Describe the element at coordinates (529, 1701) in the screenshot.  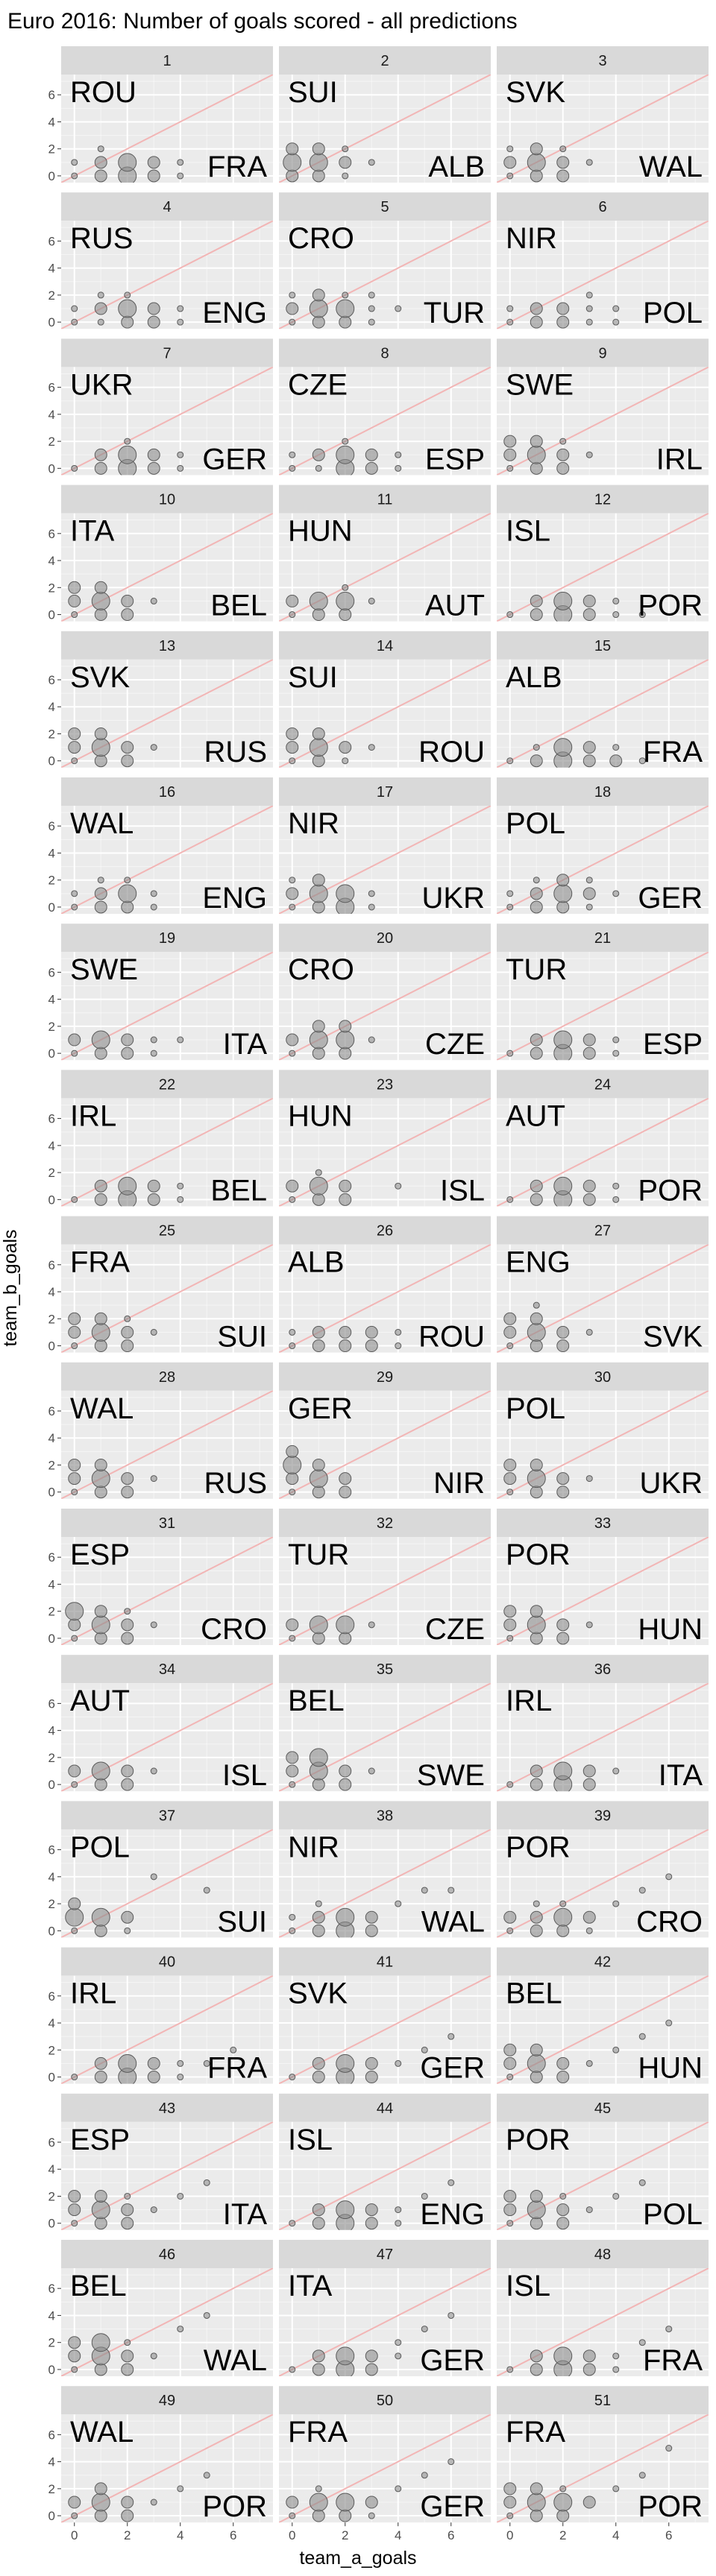
I see `team-b-label: IRL` at that location.